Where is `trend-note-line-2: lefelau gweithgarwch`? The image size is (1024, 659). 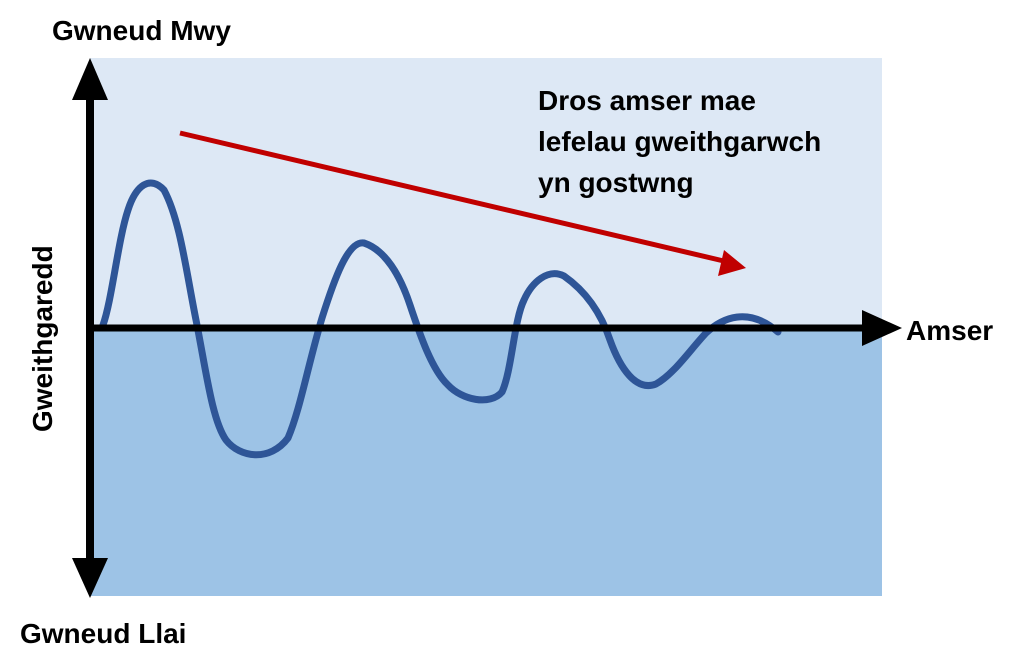
trend-note-line-2: lefelau gweithgarwch is located at coordinates (679, 141).